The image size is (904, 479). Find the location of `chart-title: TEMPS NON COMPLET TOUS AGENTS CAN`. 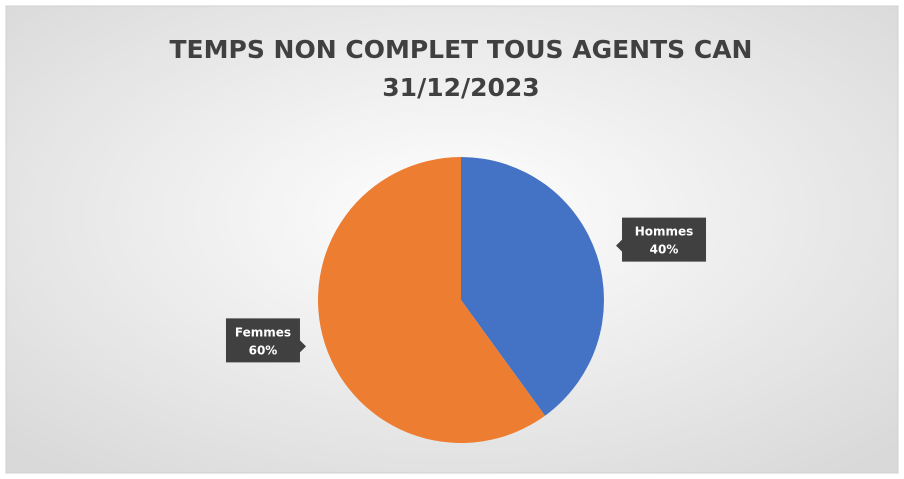

chart-title: TEMPS NON COMPLET TOUS AGENTS CAN is located at coordinates (461, 49).